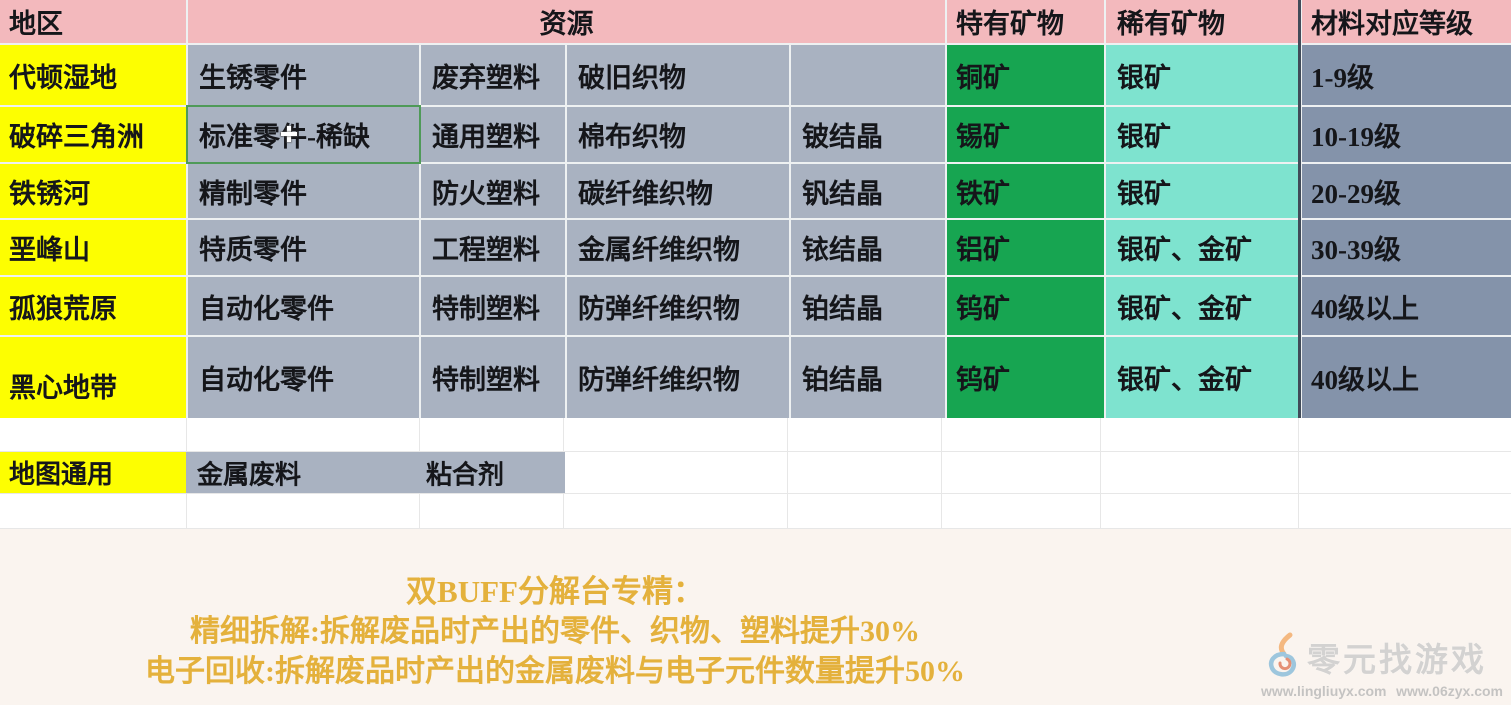 The height and width of the screenshot is (705, 1511). Describe the element at coordinates (566, 21) in the screenshot. I see `header-resources: 资源` at that location.